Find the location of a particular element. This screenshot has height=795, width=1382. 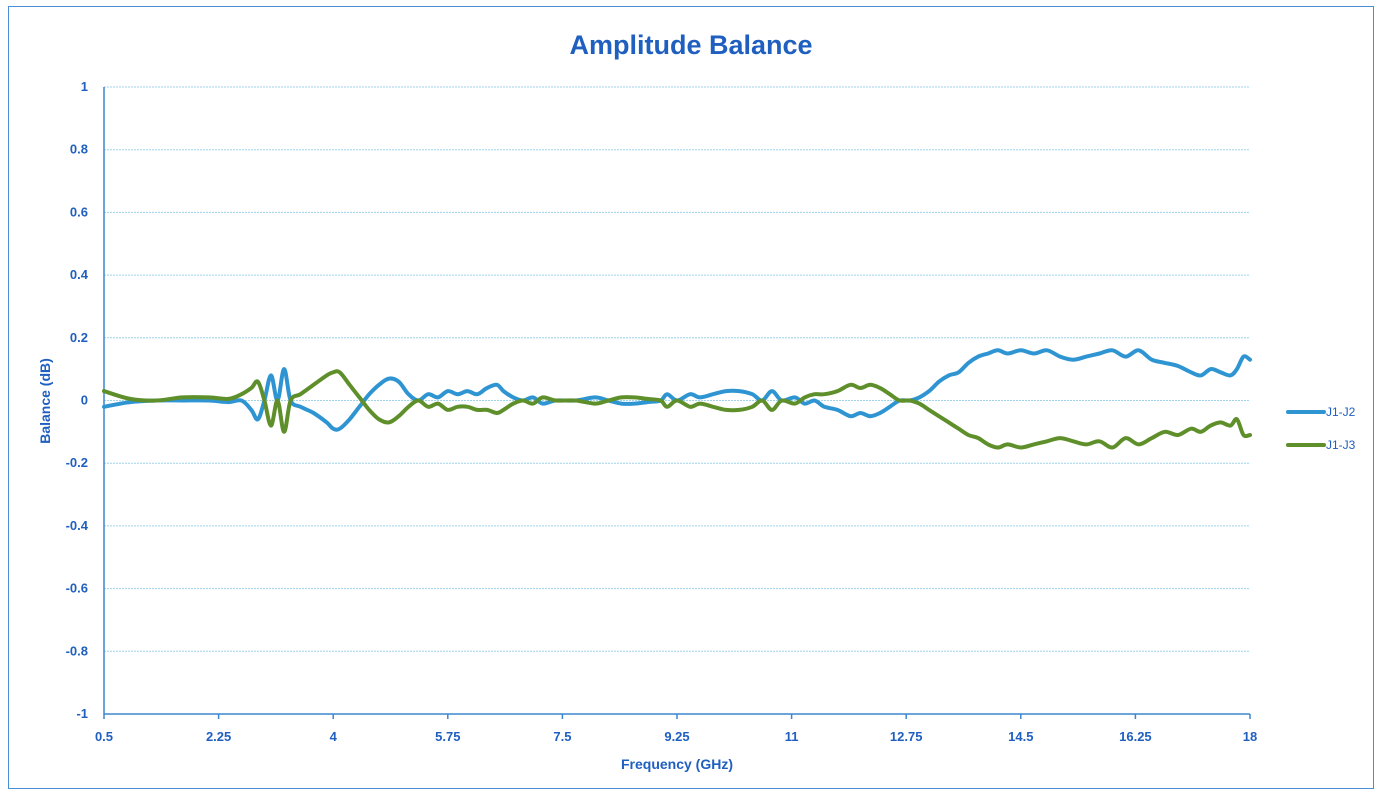

series-line-j1-j2 is located at coordinates (677, 390).